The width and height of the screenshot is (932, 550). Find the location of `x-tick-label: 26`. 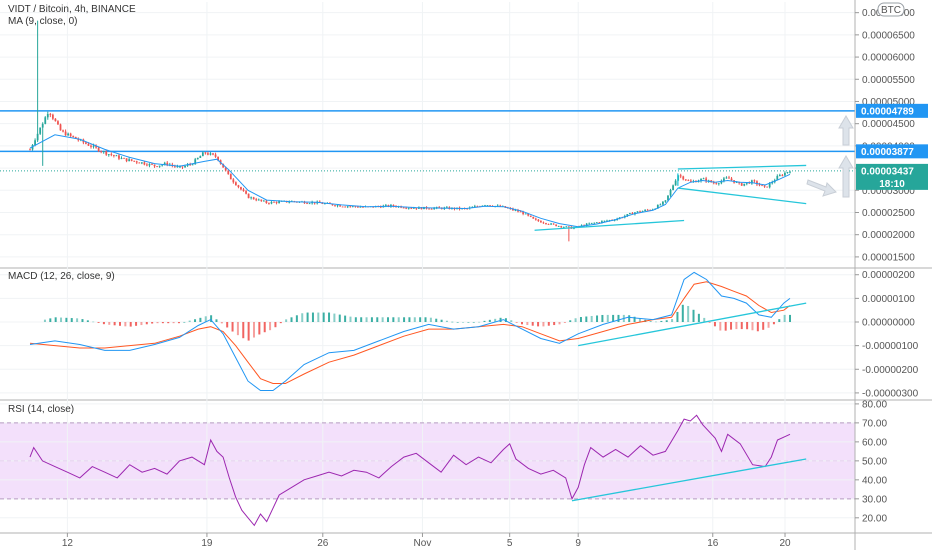

x-tick-label: 26 is located at coordinates (323, 543).